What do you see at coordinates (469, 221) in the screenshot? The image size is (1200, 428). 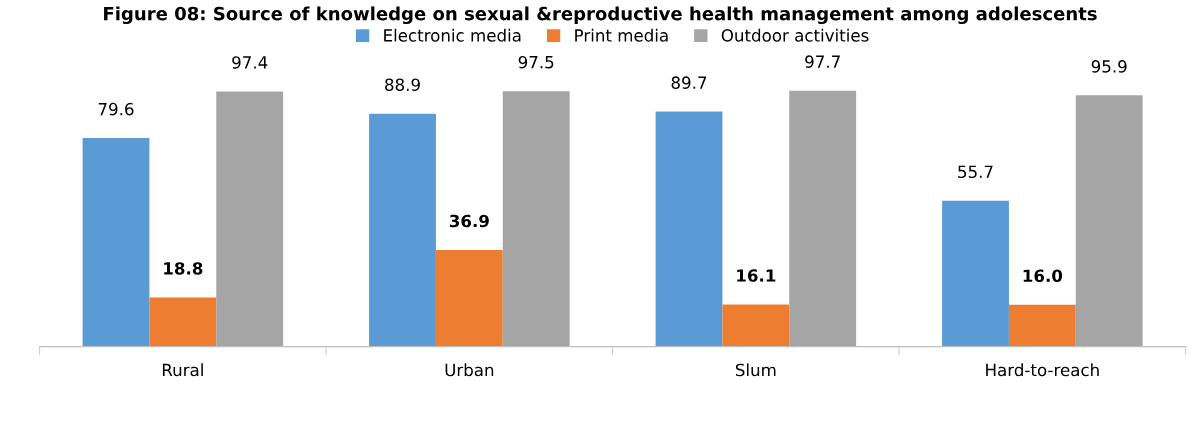 I see `data-label: 36.9` at bounding box center [469, 221].